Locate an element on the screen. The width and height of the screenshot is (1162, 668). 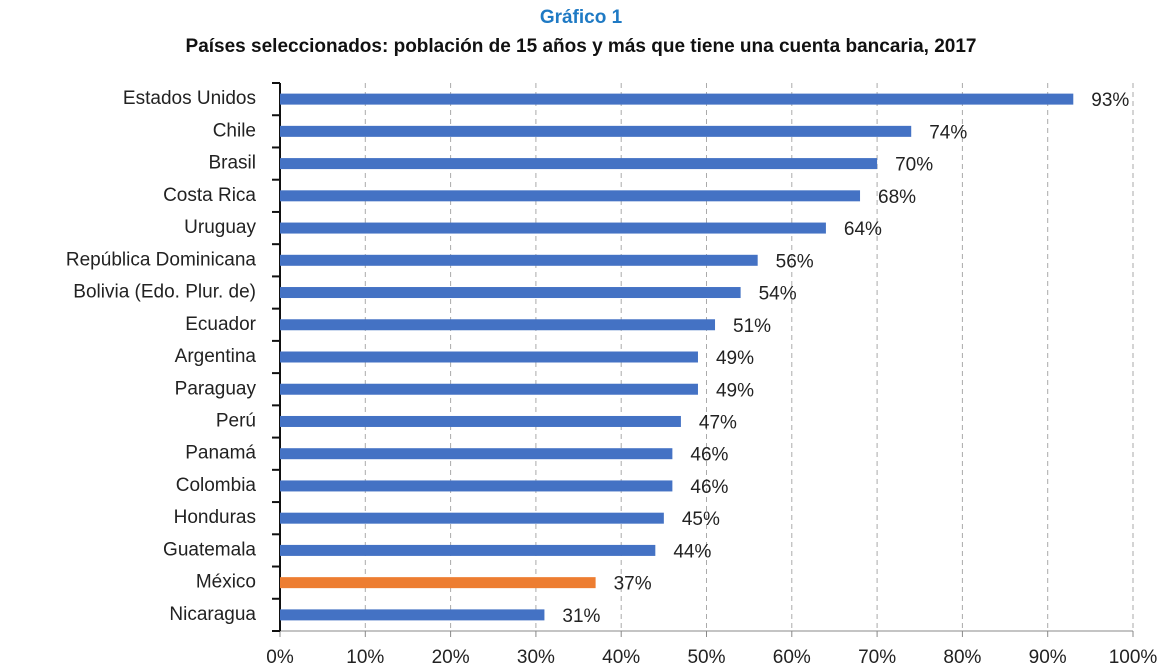
y-tick-label: Nicaragua is located at coordinates (212, 614).